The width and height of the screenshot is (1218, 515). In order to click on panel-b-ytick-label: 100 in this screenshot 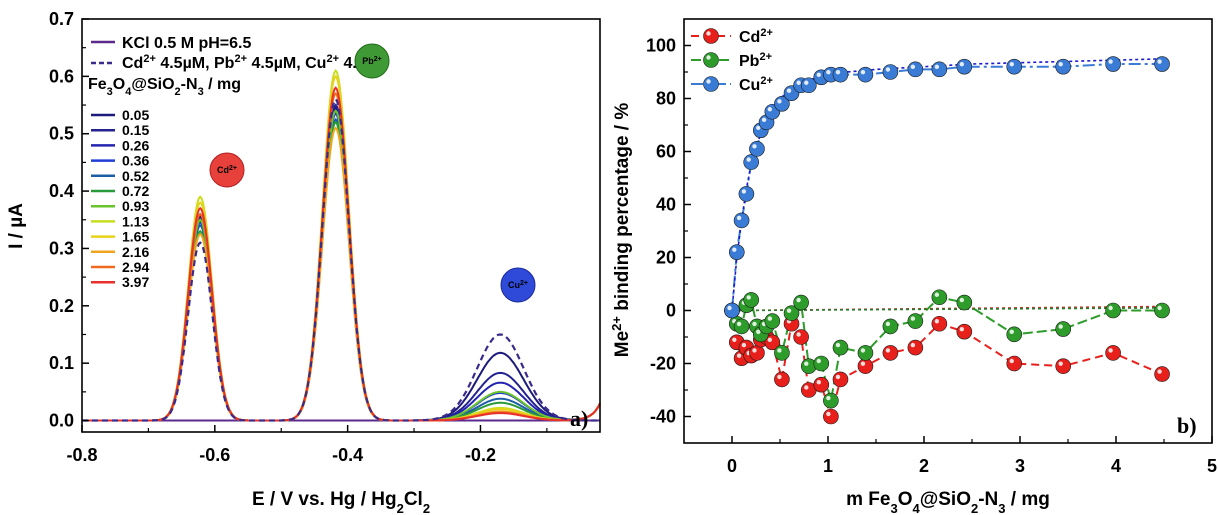, I will do `click(661, 46)`.